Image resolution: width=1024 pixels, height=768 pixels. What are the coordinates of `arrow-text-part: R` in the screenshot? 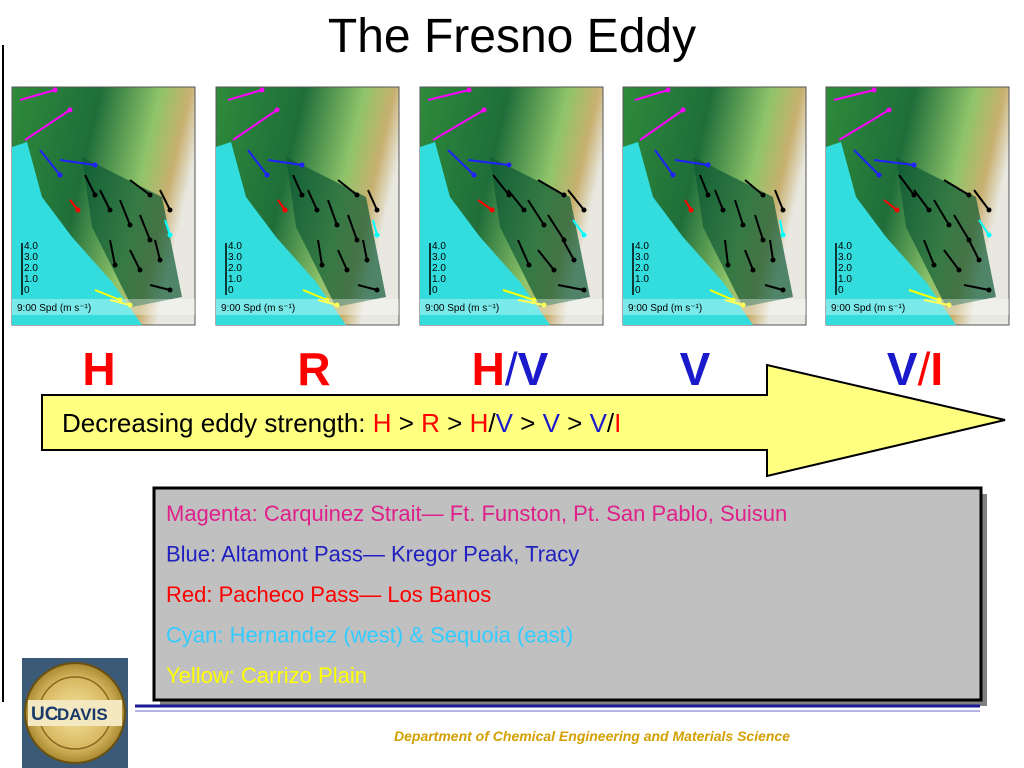 It's located at (430, 423).